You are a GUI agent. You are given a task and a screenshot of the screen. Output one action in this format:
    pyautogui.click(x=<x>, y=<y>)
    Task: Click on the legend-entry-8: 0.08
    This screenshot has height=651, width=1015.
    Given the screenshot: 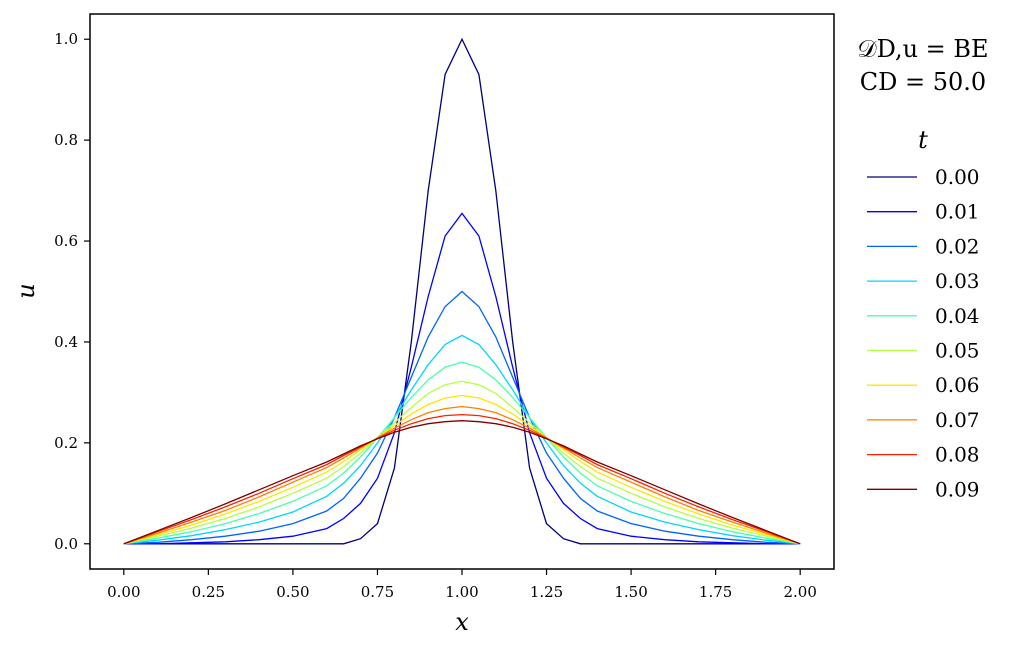 What is the action you would take?
    pyautogui.click(x=957, y=455)
    